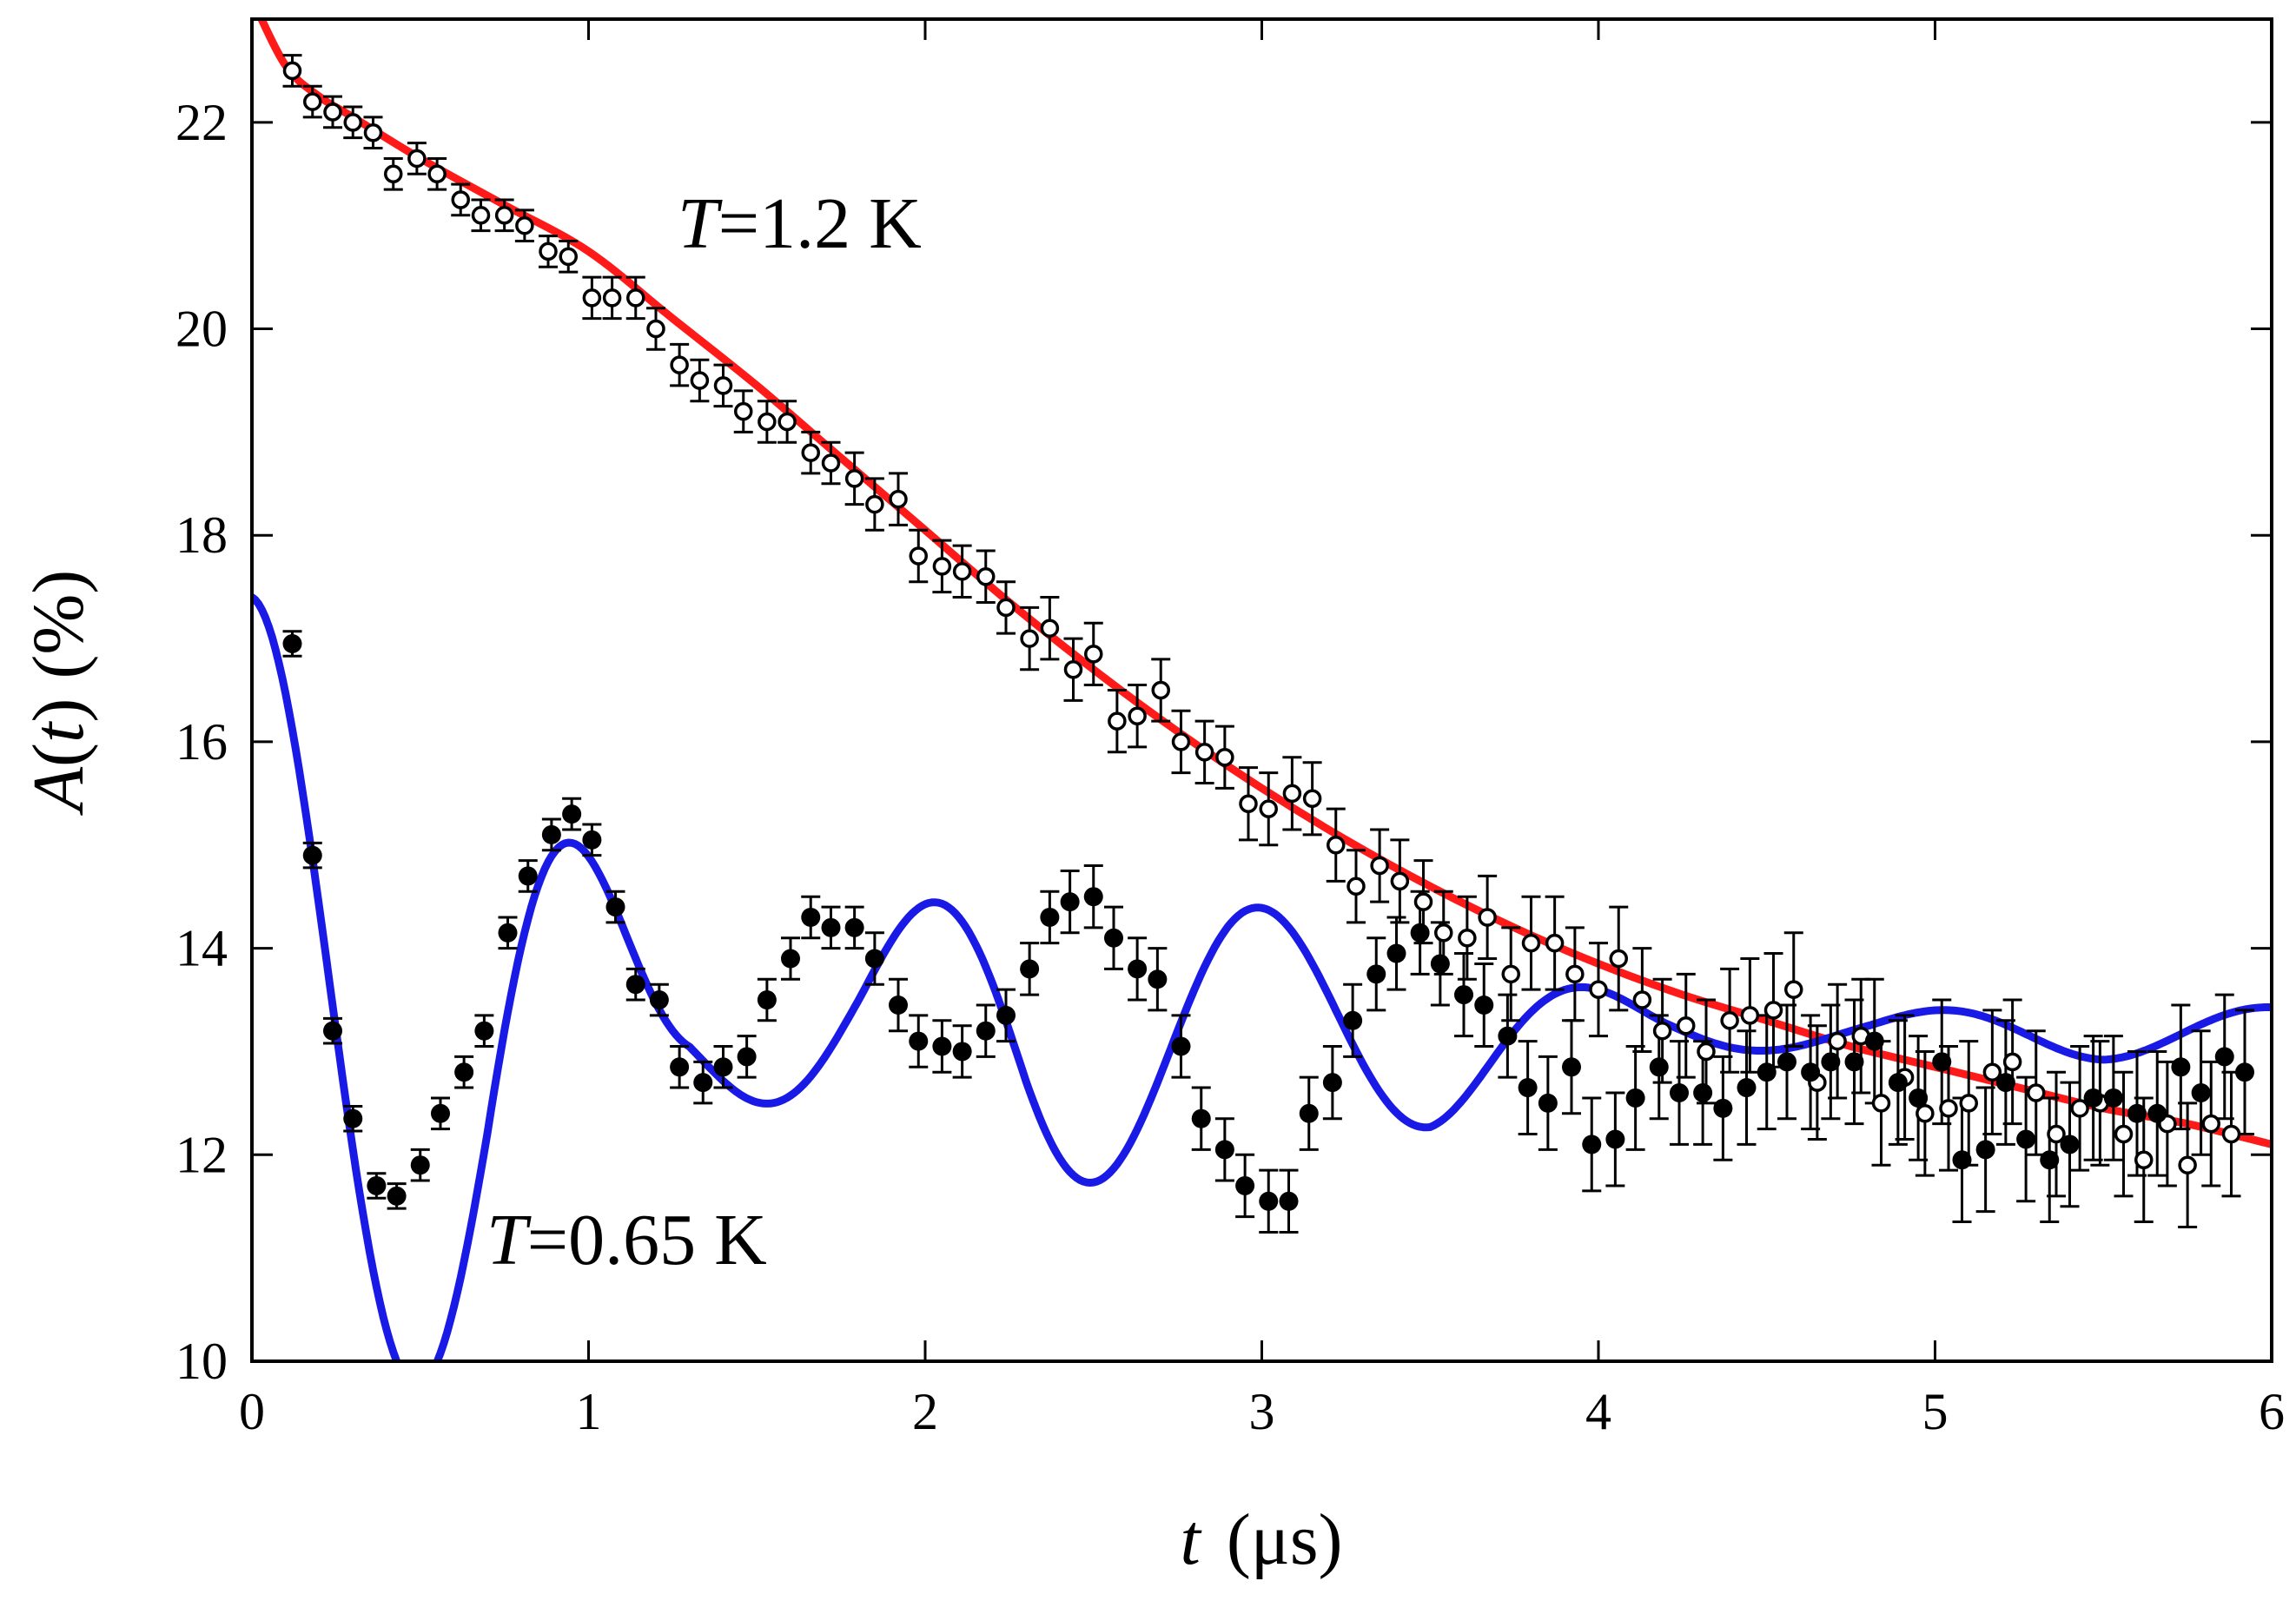 This screenshot has height=1601, width=2296. What do you see at coordinates (1261, 1539) in the screenshot?
I see `x-axis-title: t (μs)` at bounding box center [1261, 1539].